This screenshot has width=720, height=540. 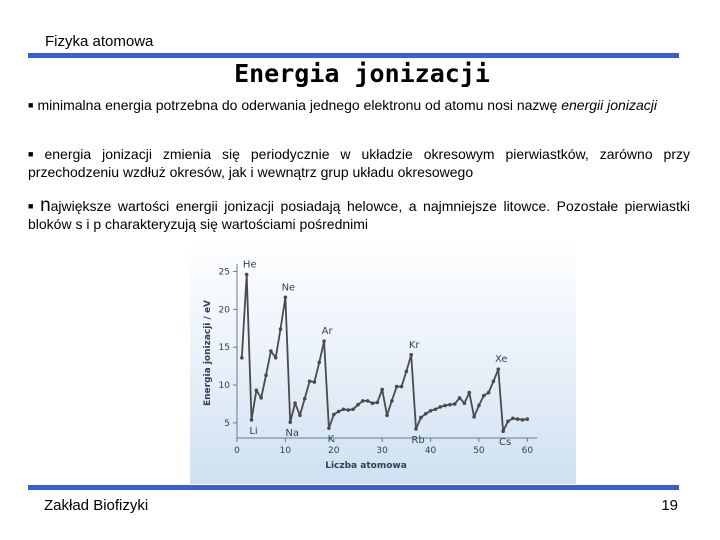 I want to click on element-label-kr: Kr, so click(x=415, y=345).